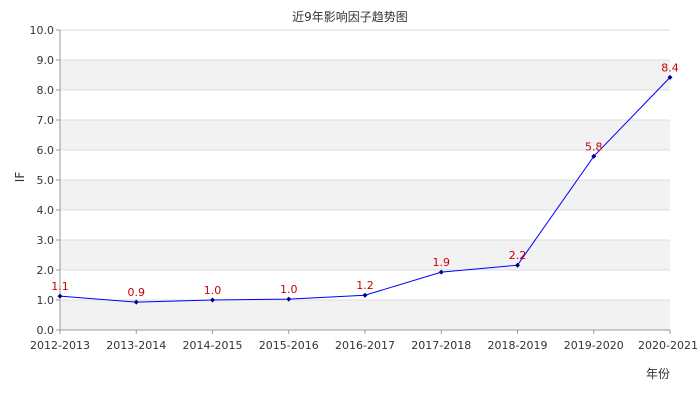  Describe the element at coordinates (46, 150) in the screenshot. I see `y-tick-label: 6.0` at that location.